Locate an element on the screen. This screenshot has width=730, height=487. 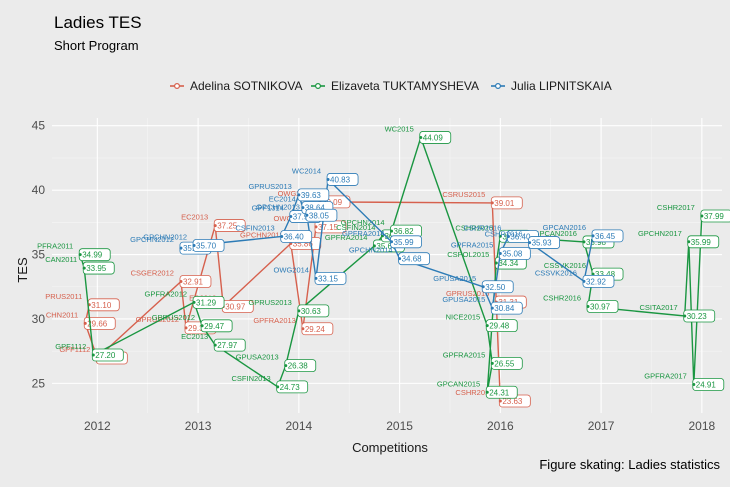
legend-box is located at coordinates (395, 86).